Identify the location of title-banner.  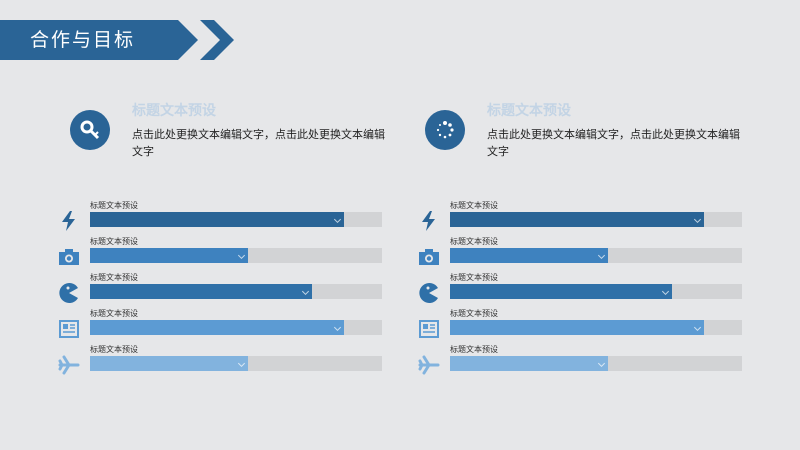
(117, 40).